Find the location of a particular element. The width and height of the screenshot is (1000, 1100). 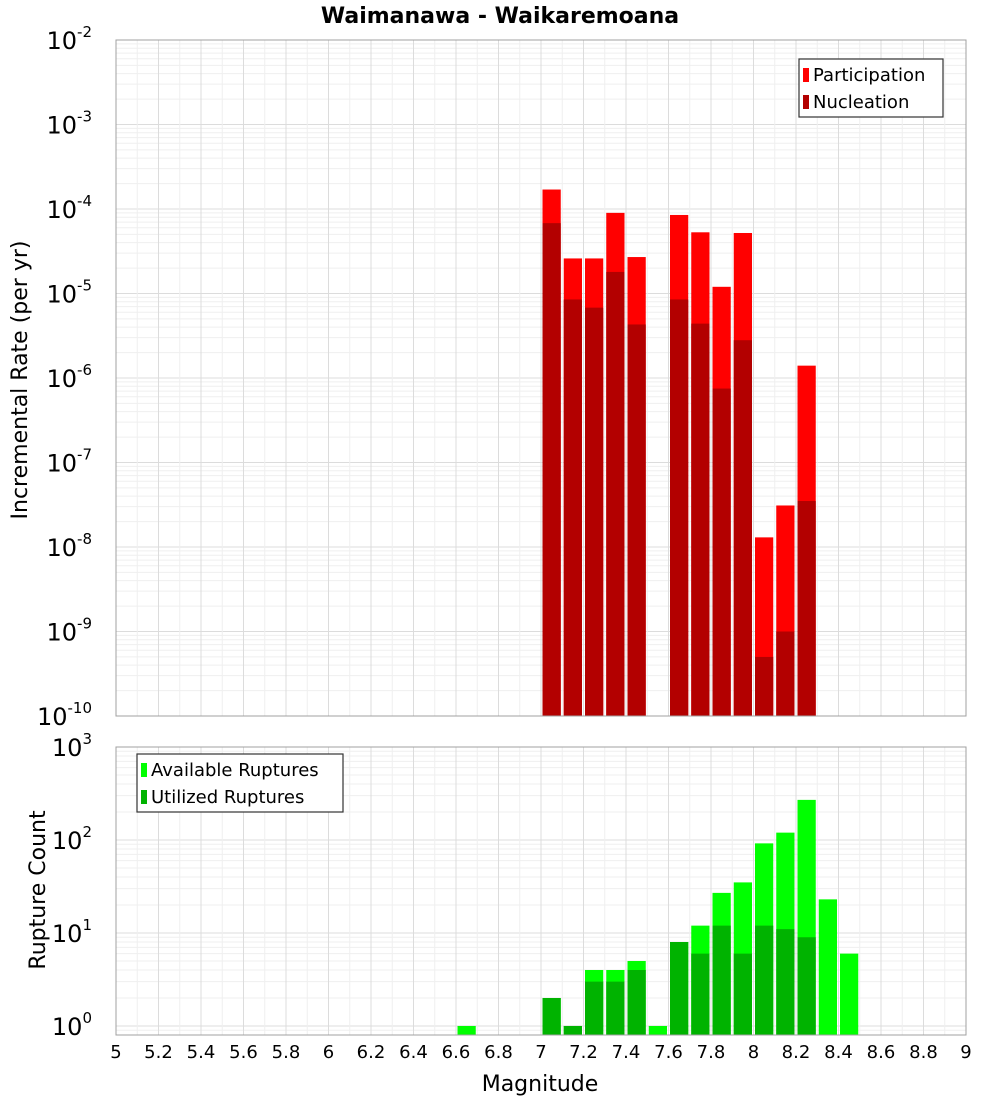

xtick-label: 6.8 is located at coordinates (498, 1052).